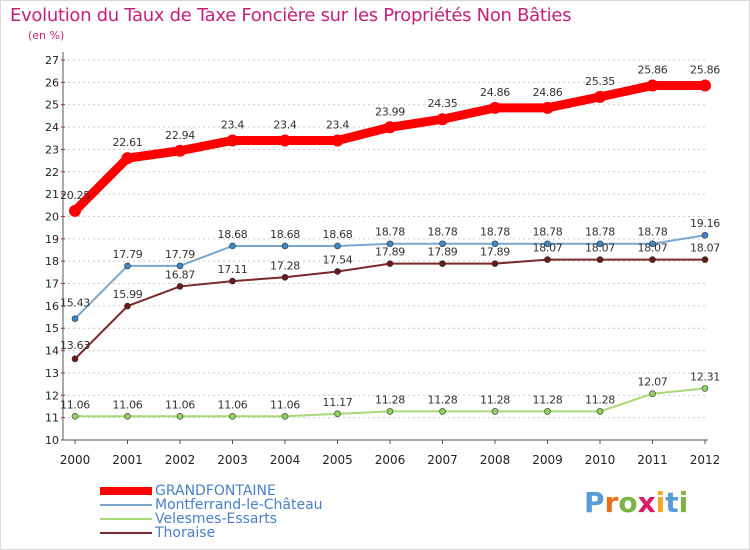 Image resolution: width=750 pixels, height=550 pixels. I want to click on y-tick-label: 12, so click(52, 395).